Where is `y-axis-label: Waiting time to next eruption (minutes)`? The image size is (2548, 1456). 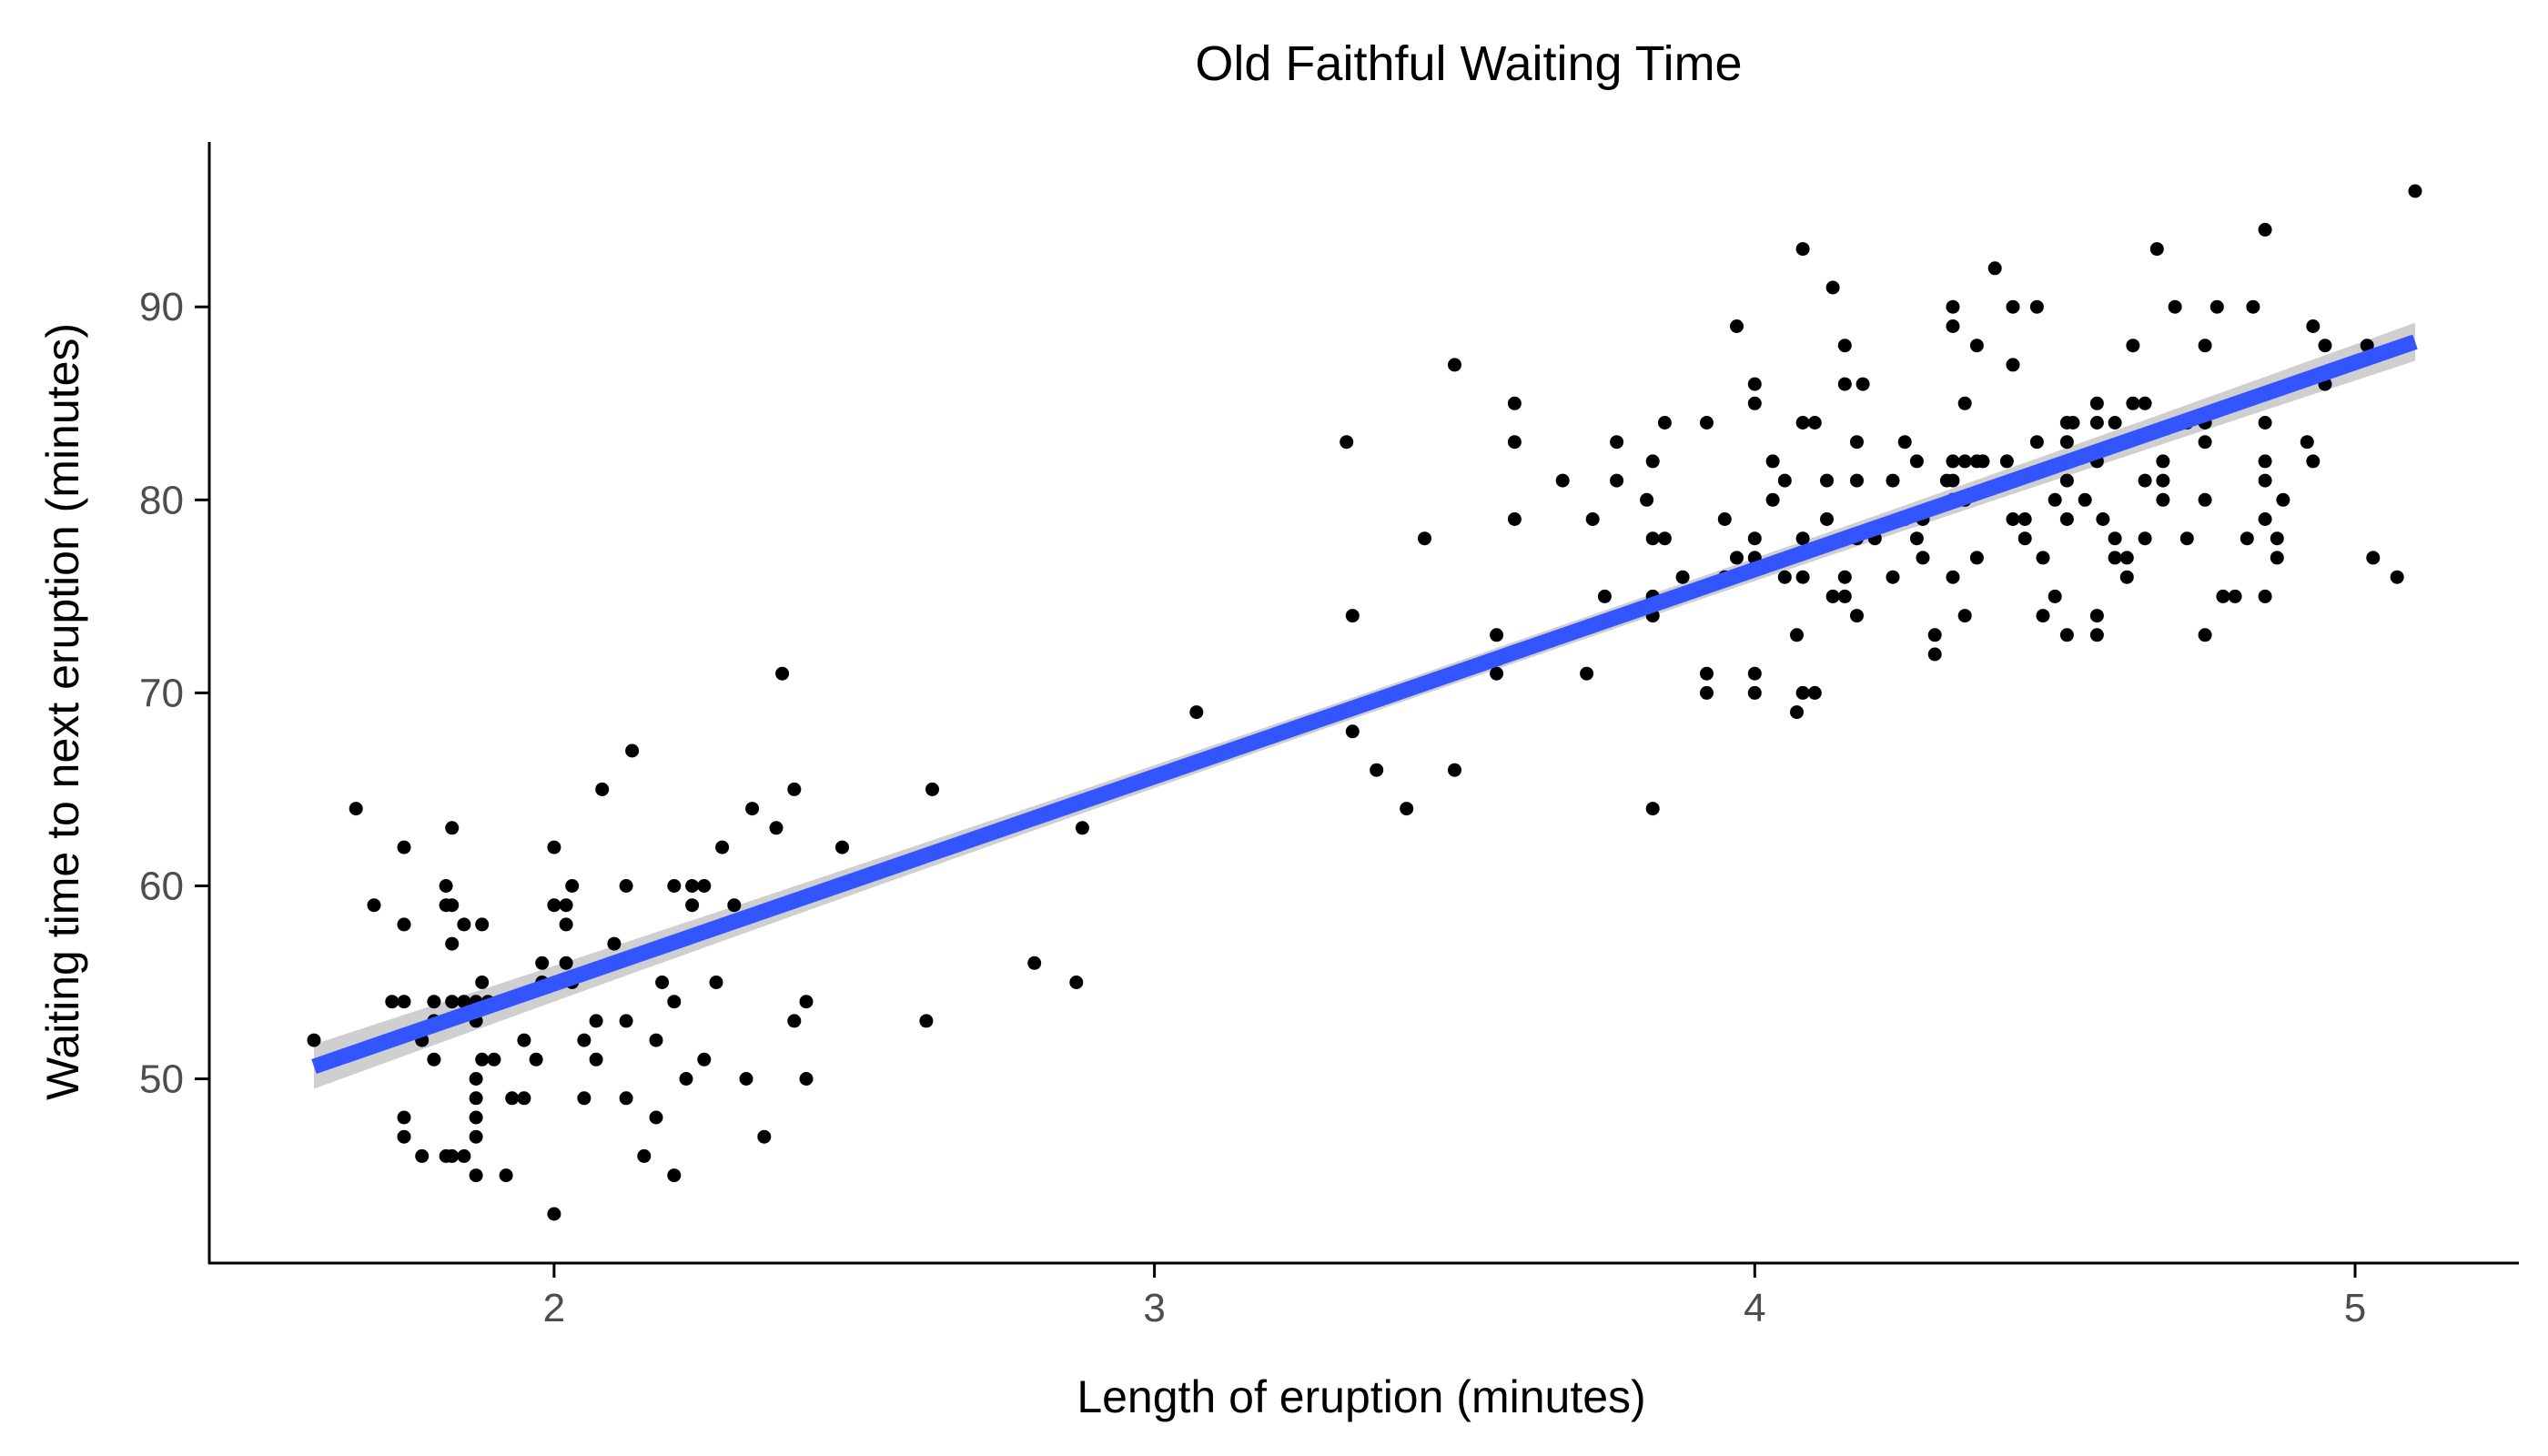
y-axis-label: Waiting time to next eruption (minutes) is located at coordinates (63, 712).